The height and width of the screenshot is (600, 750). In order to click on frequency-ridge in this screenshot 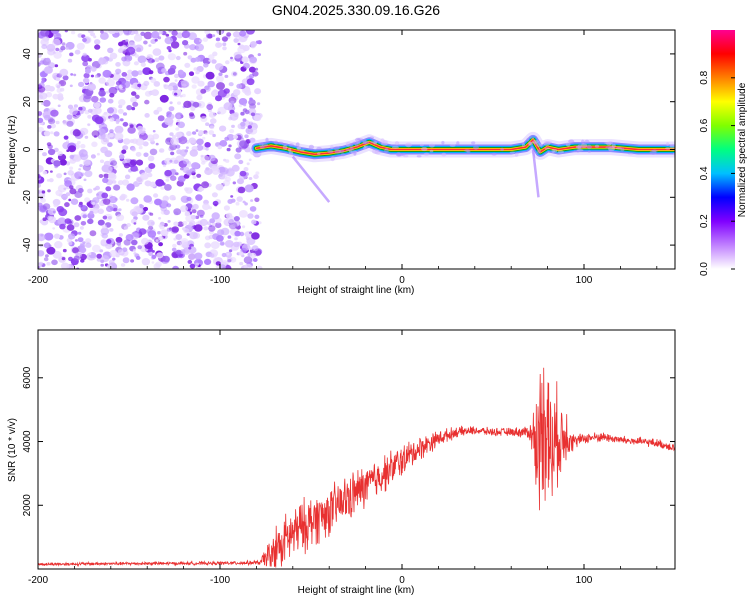, I will do `click(461, 167)`.